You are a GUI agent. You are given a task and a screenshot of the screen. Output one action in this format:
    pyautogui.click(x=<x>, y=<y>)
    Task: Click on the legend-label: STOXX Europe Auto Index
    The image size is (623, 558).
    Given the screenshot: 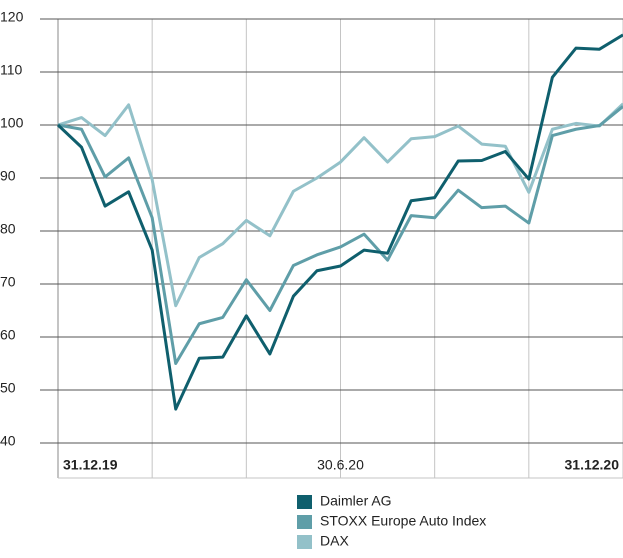 What is the action you would take?
    pyautogui.click(x=403, y=521)
    